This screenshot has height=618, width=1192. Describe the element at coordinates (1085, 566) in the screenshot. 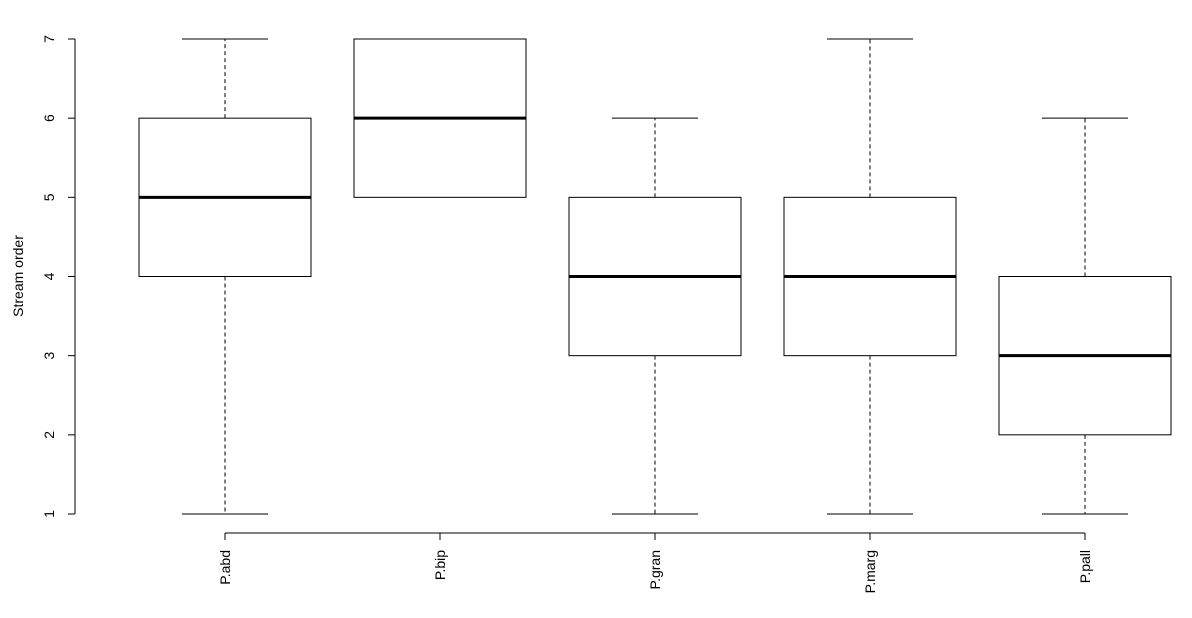

I see `x-tick-label: P.pall` at that location.